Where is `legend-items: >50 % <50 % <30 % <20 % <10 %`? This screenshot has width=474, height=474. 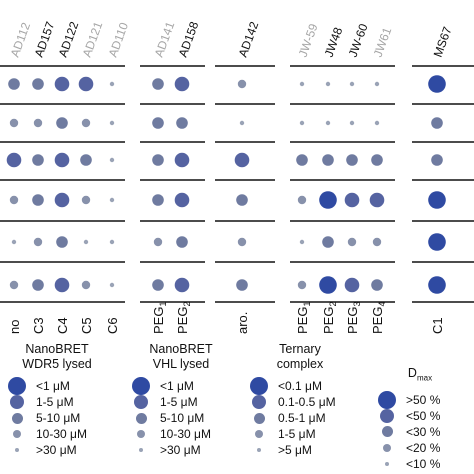
legend-items: >50 % <50 % <30 % <20 % <10 % is located at coordinates (420, 431).